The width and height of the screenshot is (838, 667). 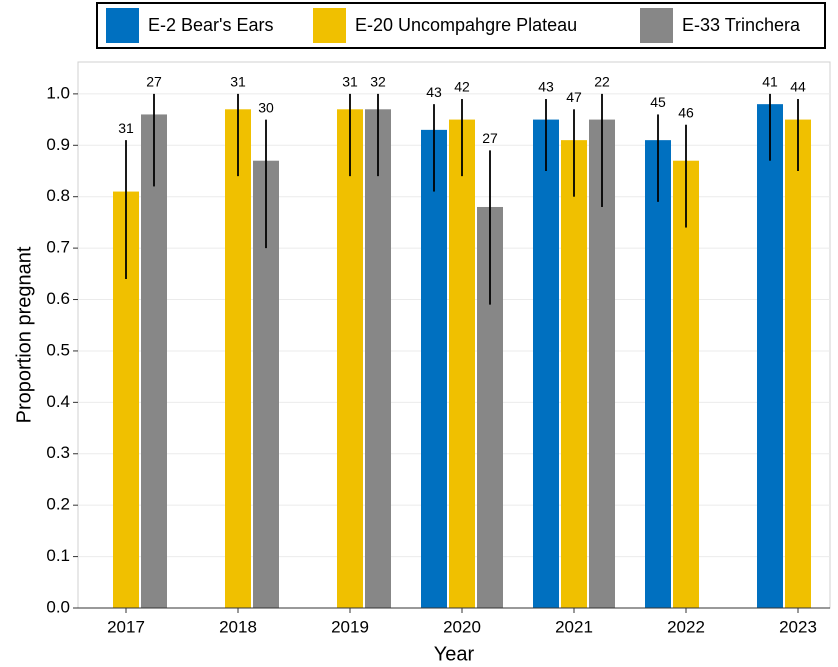 What do you see at coordinates (210, 25) in the screenshot?
I see `legend-label: E-2 Bear's Ears` at bounding box center [210, 25].